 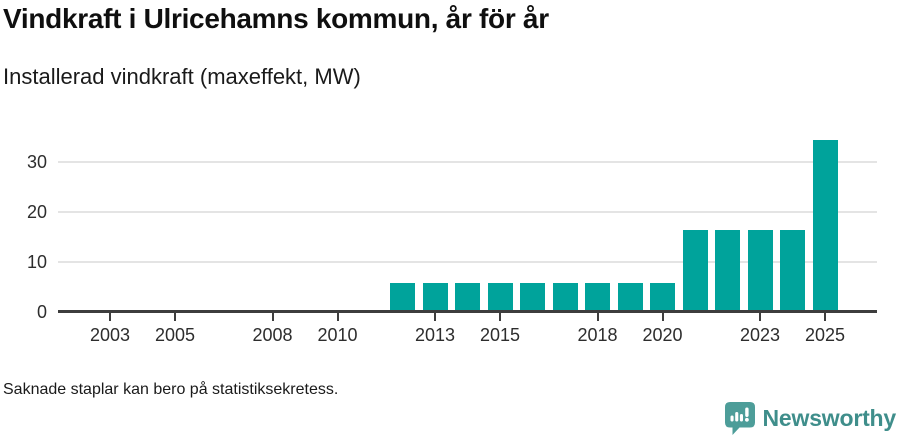 What do you see at coordinates (402, 296) in the screenshot?
I see `bar-2012` at bounding box center [402, 296].